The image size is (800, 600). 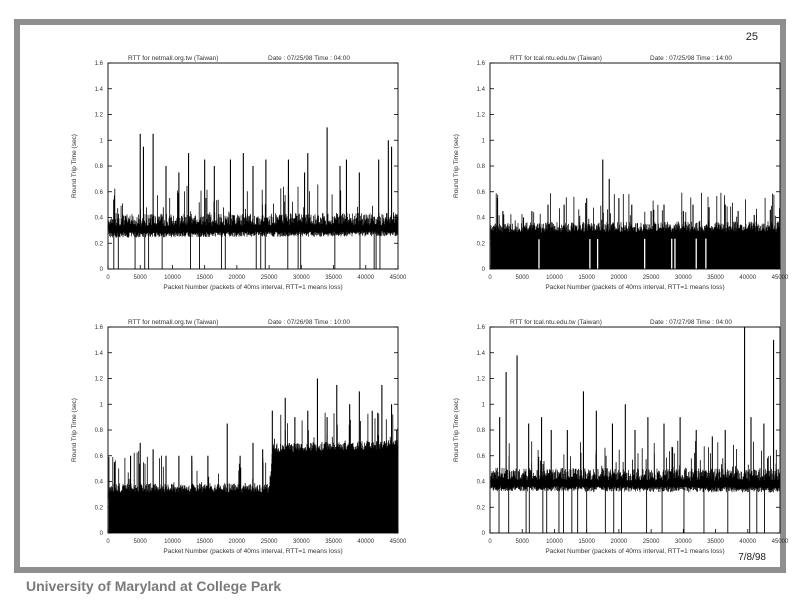 I want to click on slide-date: 7/8/98, so click(x=752, y=557).